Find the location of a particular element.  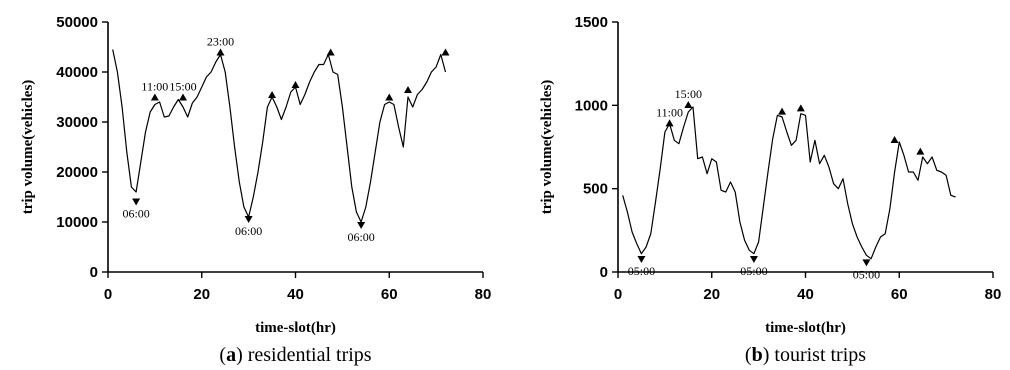

y-tick-label: 20000 is located at coordinates (77, 172).